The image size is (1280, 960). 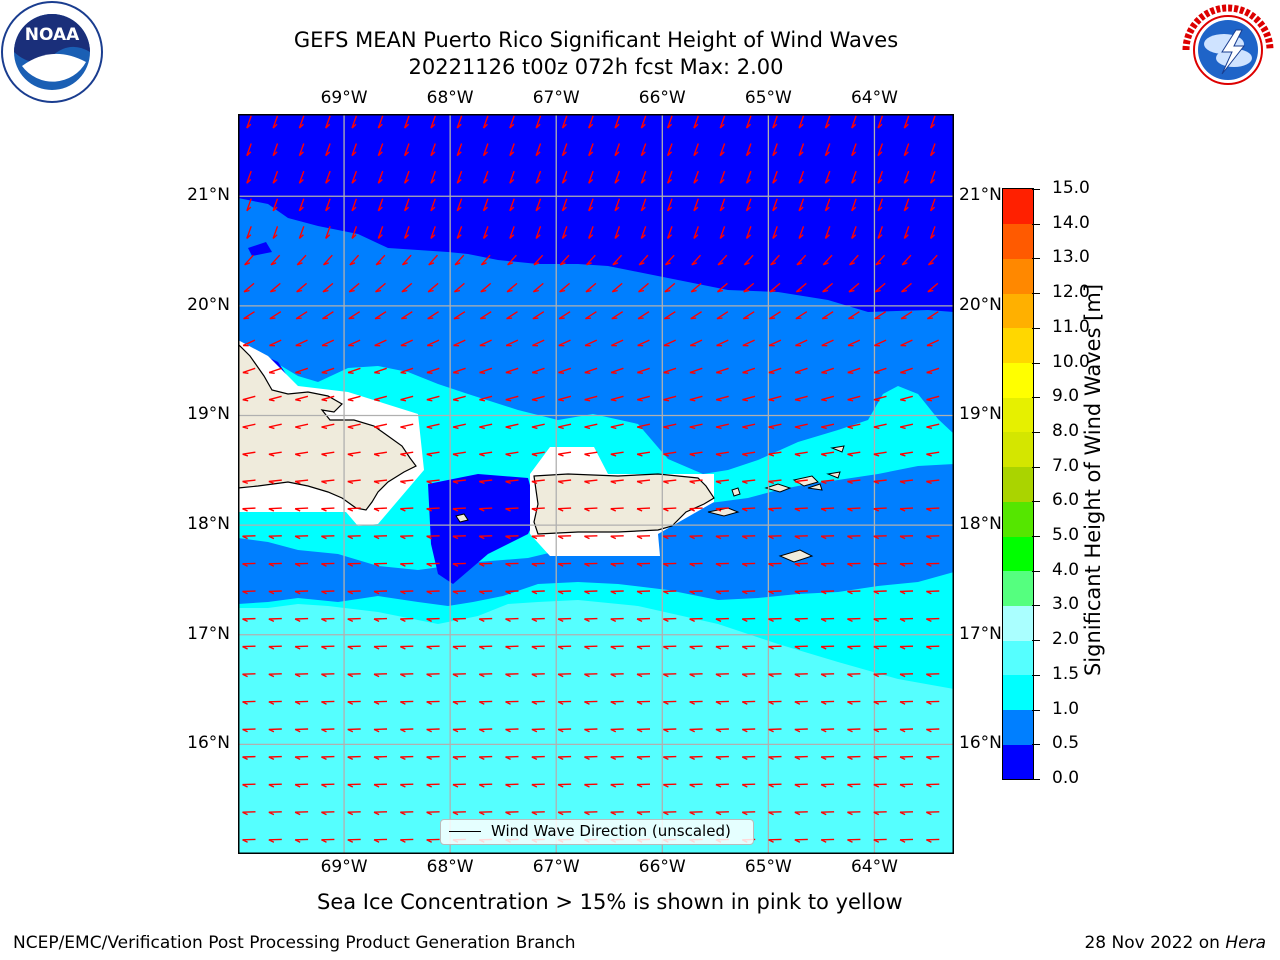 I want to click on lat-label-right: 16°N, so click(x=980, y=743).